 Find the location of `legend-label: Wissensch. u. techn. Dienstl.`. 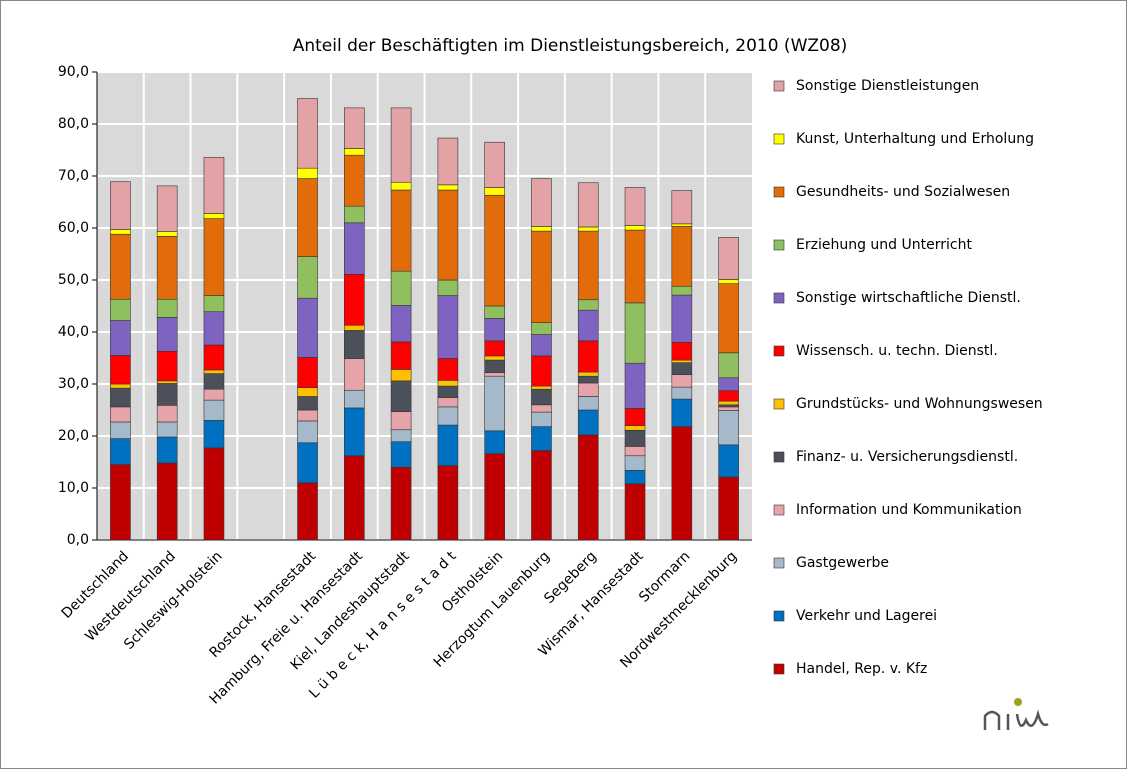

legend-label: Wissensch. u. techn. Dienstl. is located at coordinates (897, 351).